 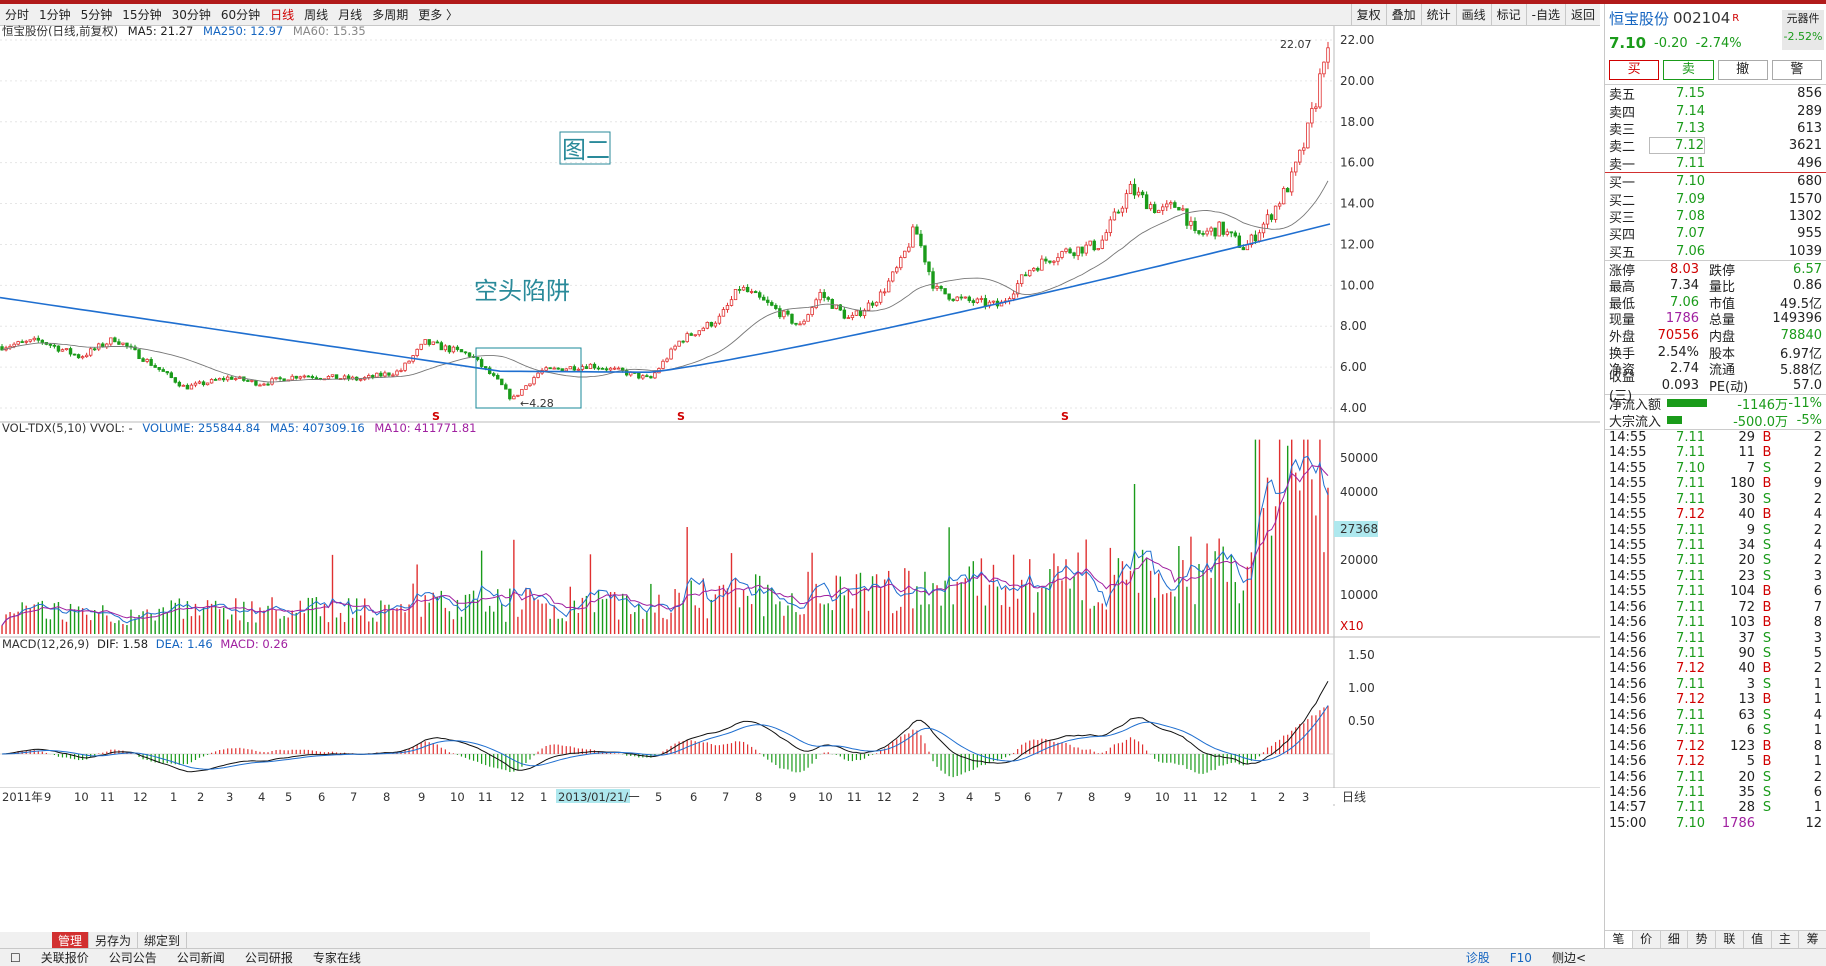 What do you see at coordinates (1807, 286) in the screenshot?
I see `stat-cell: 0.86` at bounding box center [1807, 286].